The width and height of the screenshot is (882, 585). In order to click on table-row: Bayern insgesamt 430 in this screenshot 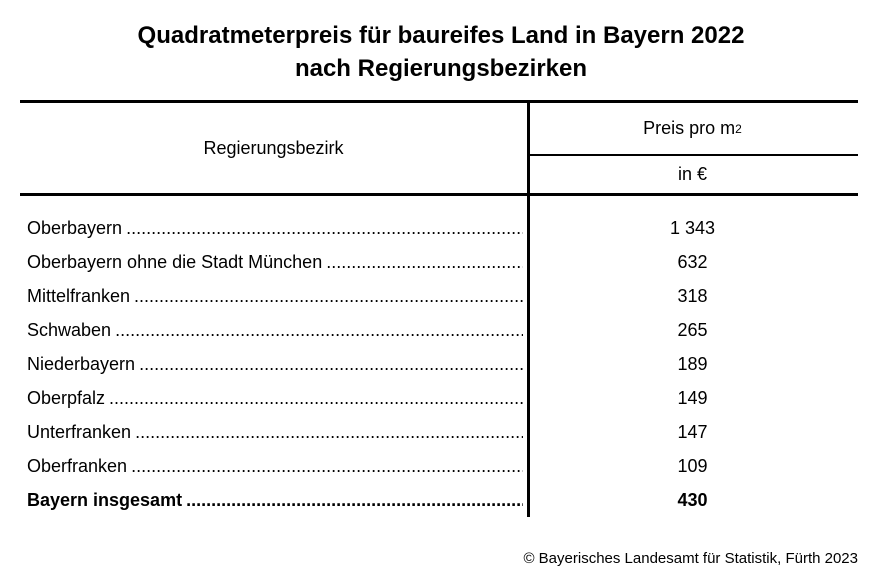, I will do `click(439, 500)`.